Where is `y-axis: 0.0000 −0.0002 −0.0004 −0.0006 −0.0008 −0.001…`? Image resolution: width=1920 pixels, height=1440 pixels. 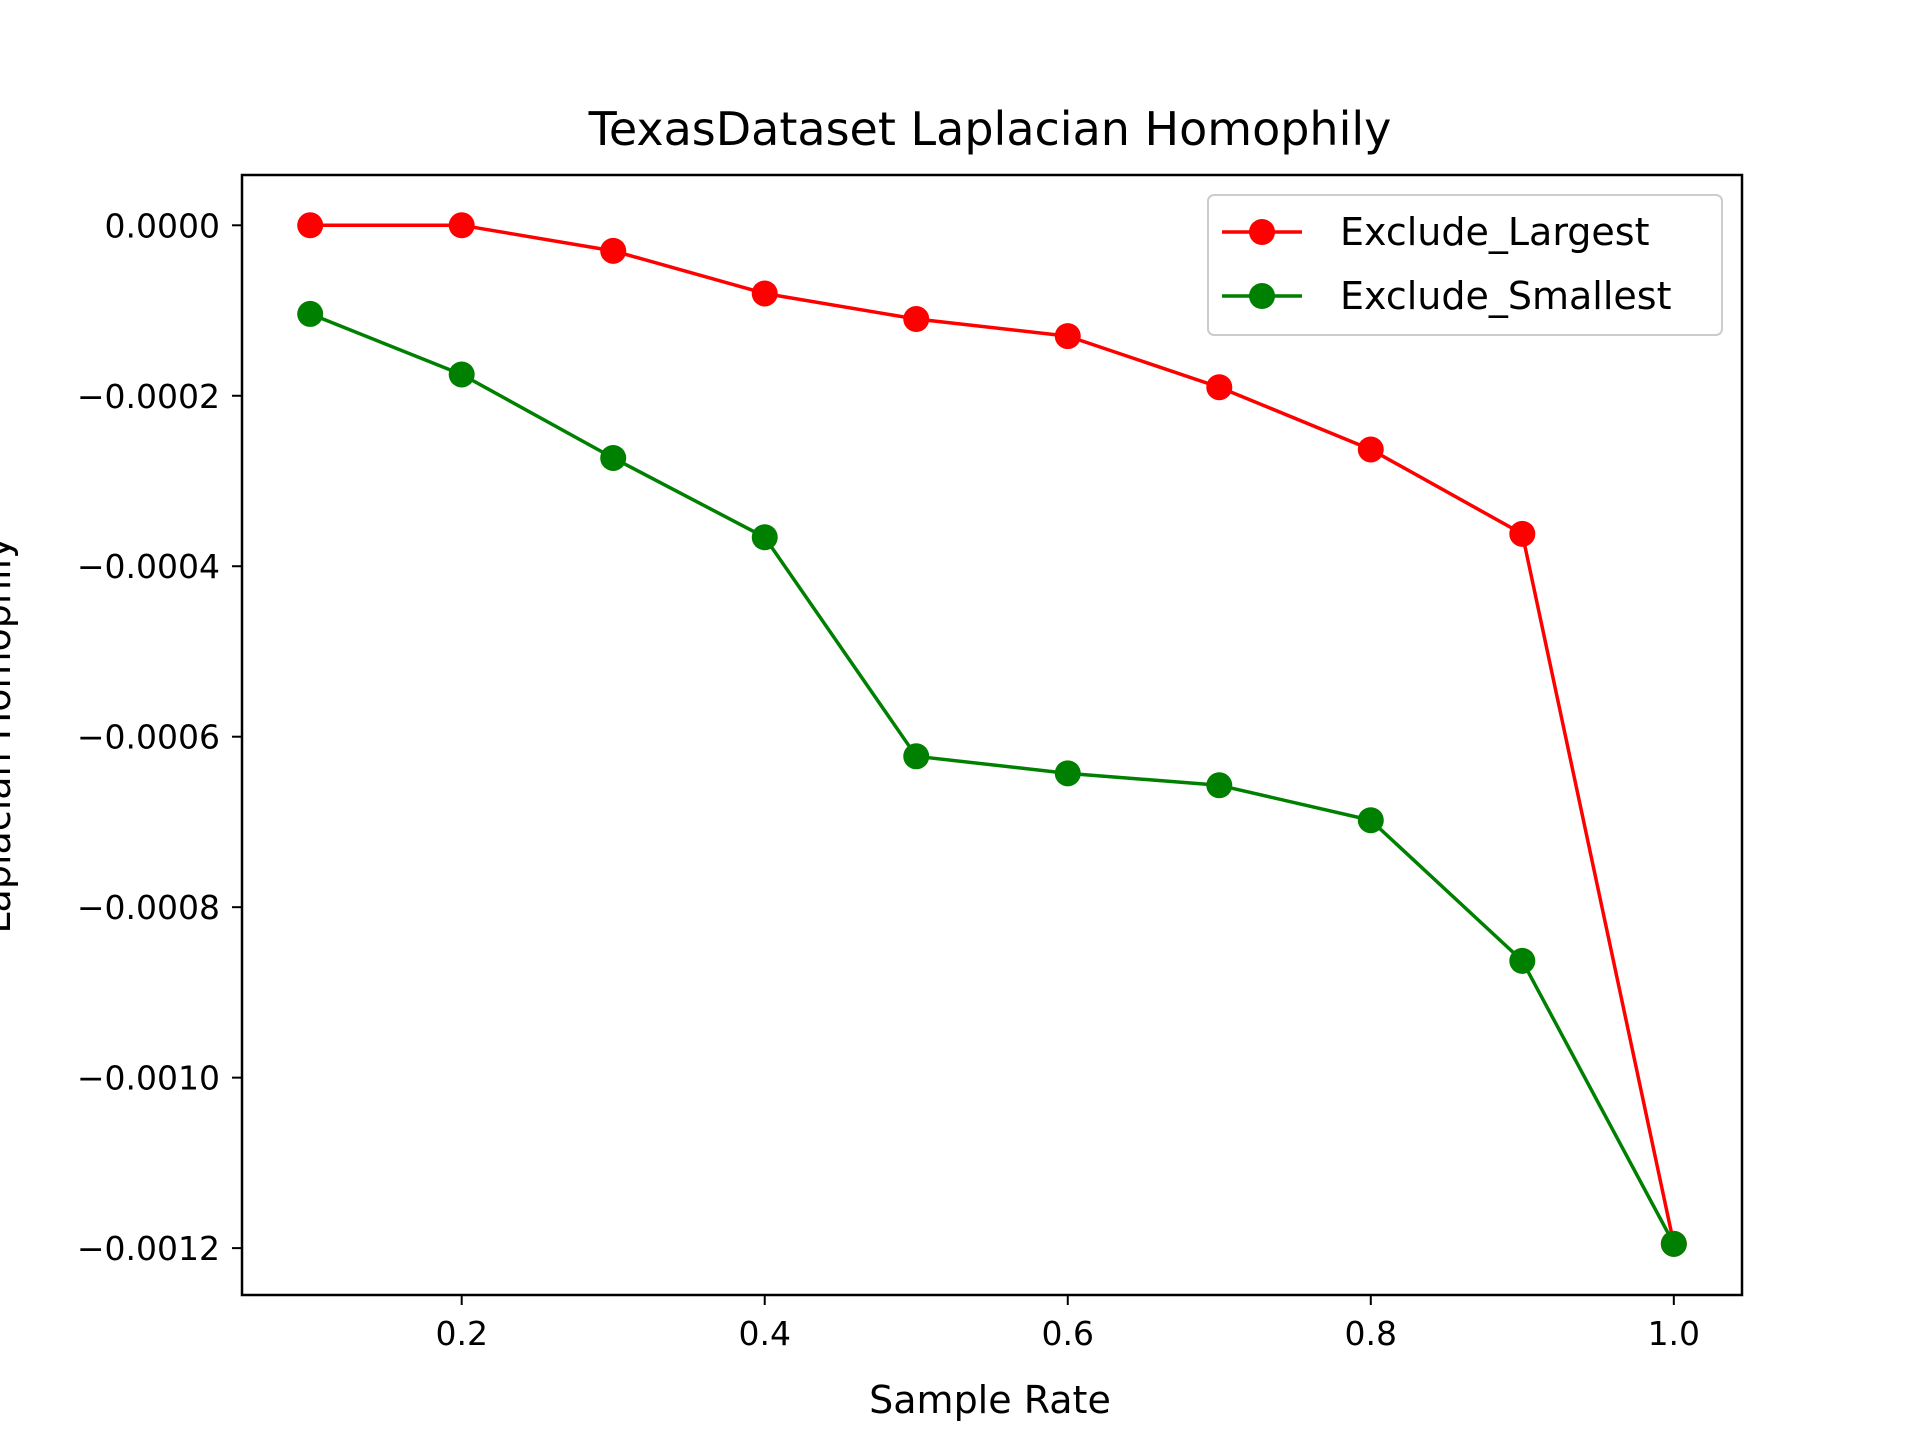 y-axis: 0.0000 −0.0002 −0.0004 −0.0006 −0.0008 −0.001… is located at coordinates (159, 737).